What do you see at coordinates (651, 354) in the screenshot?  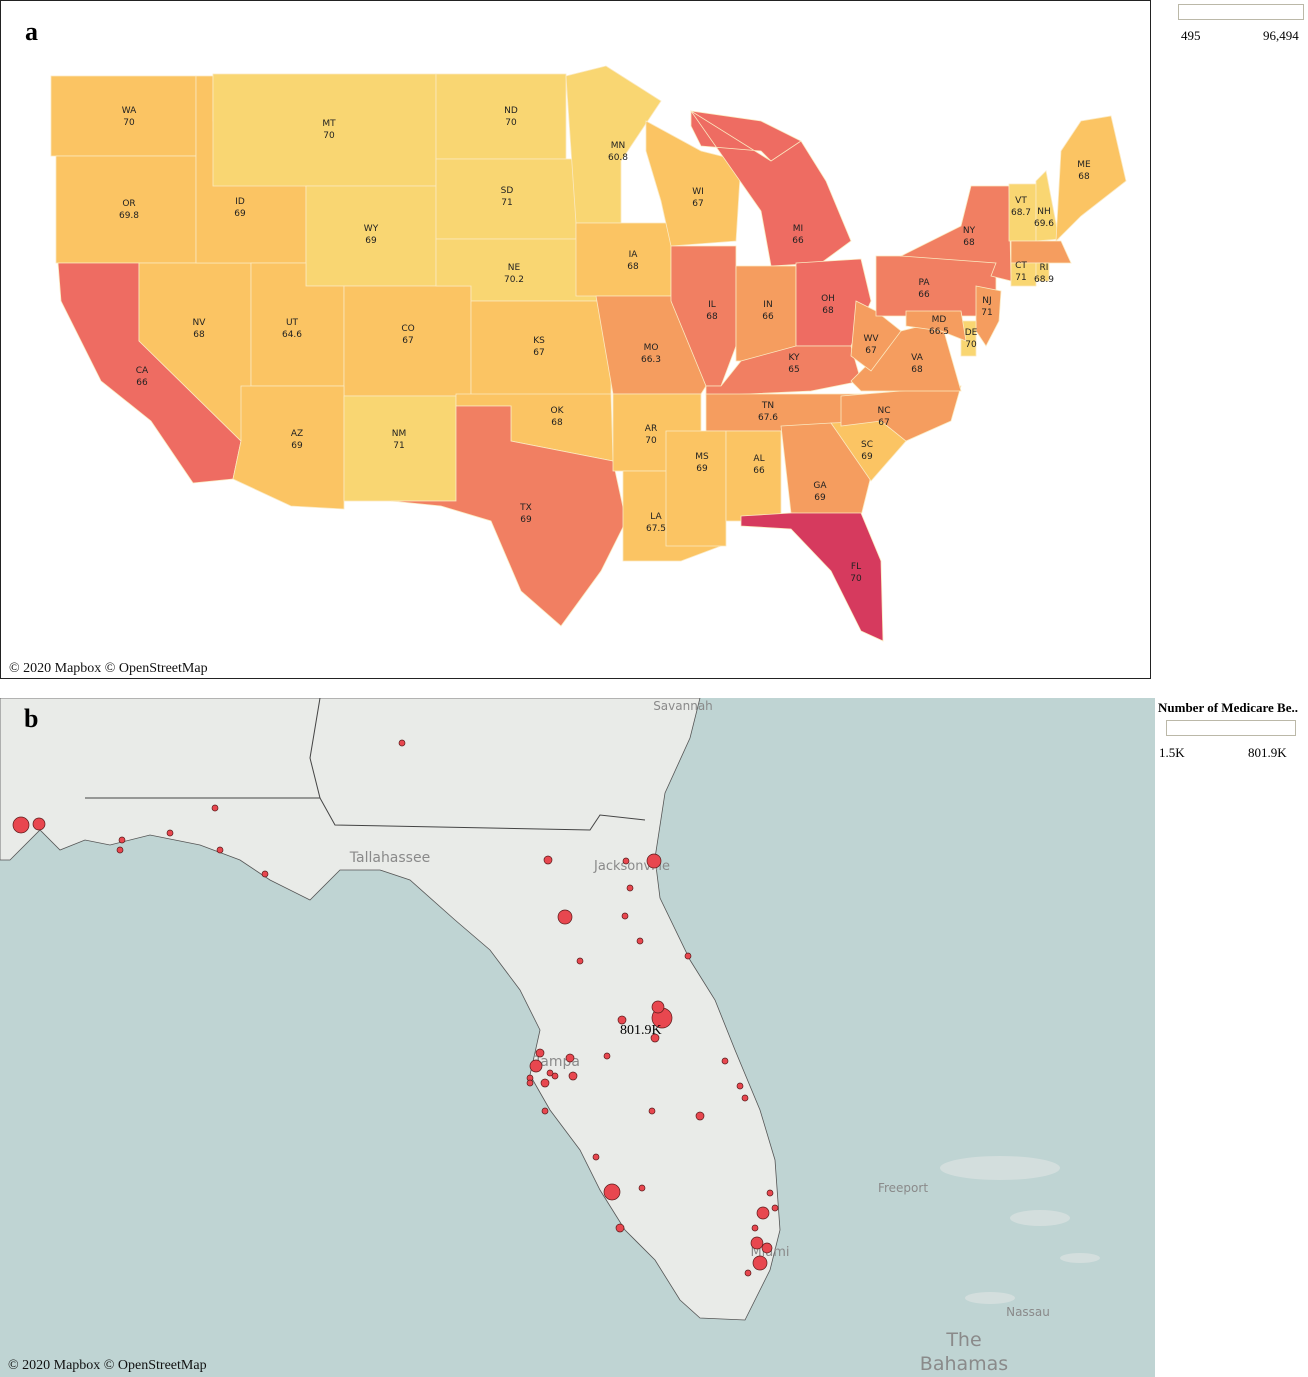 I see `state-label-mo: MO 66.3` at bounding box center [651, 354].